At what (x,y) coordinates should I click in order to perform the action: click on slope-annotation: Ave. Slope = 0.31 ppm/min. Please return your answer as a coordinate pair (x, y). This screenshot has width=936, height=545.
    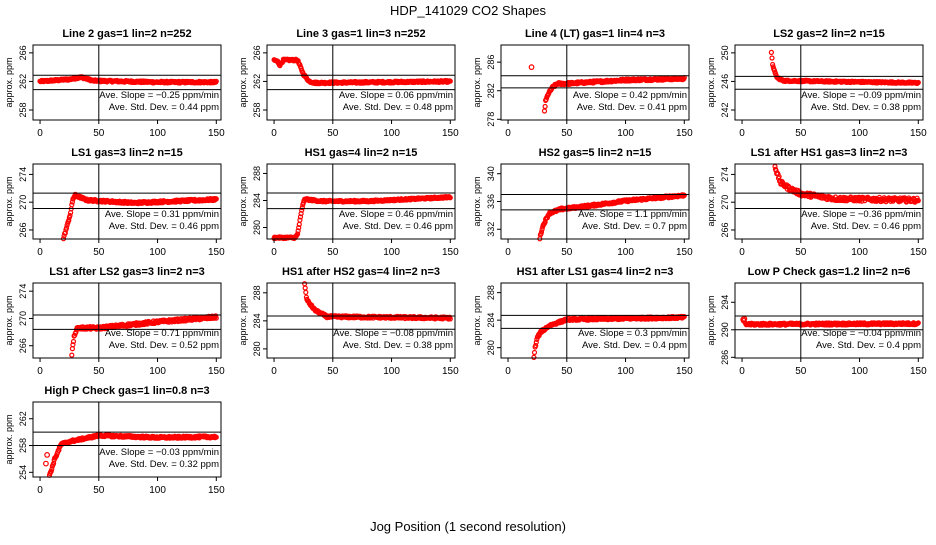
    Looking at the image, I should click on (162, 214).